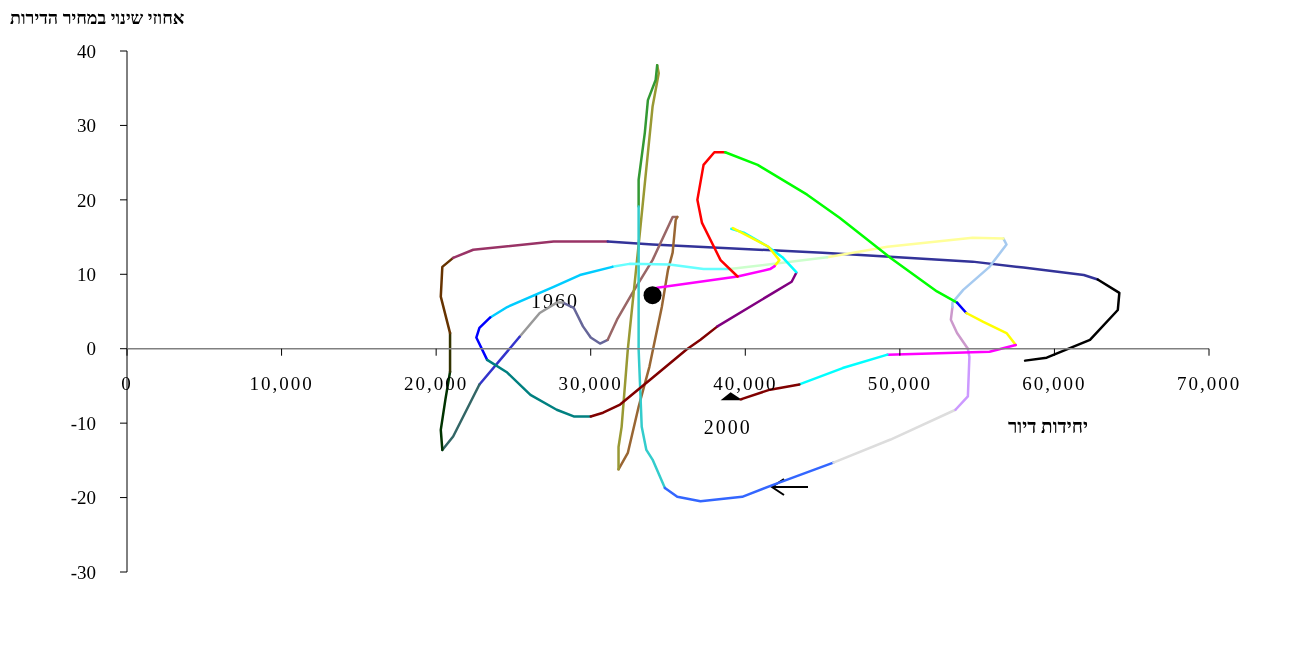  What do you see at coordinates (590, 383) in the screenshot?
I see `x-tick-label: 30,000` at bounding box center [590, 383].